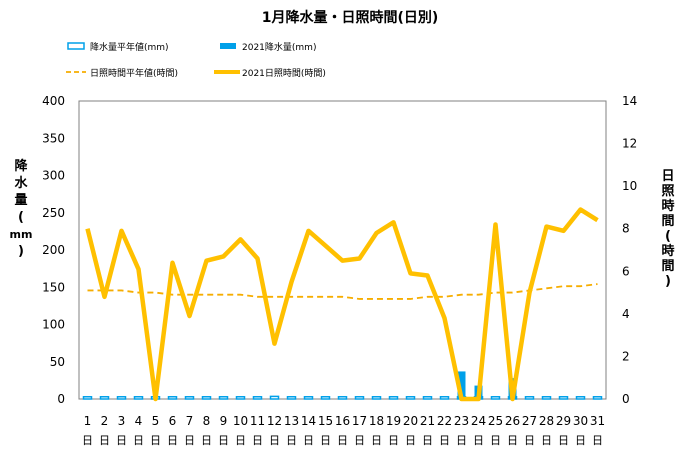  What do you see at coordinates (53, 176) in the screenshot?
I see `y-left-tick-label: 300` at bounding box center [53, 176].